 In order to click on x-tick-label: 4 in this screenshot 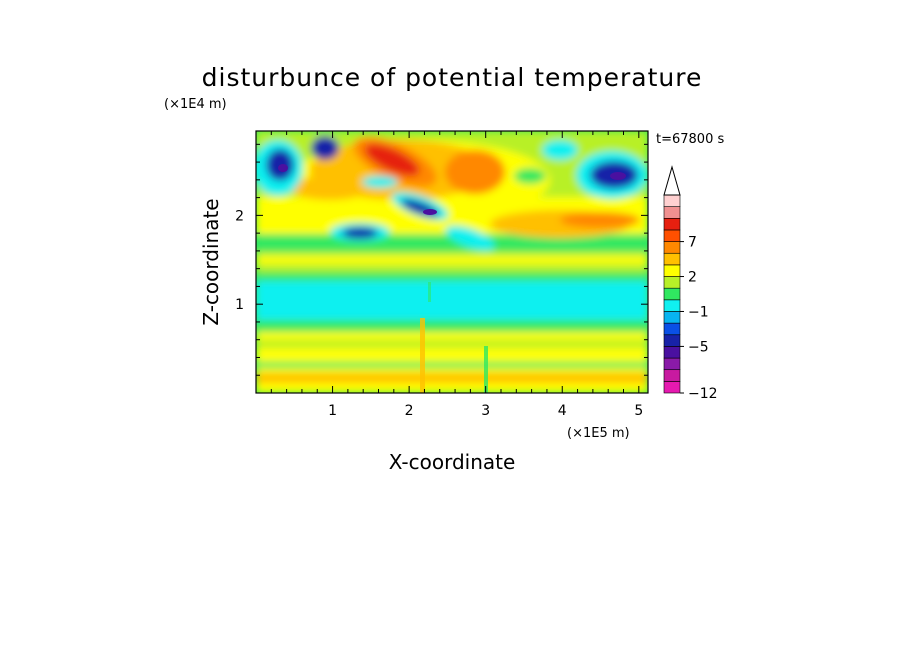, I will do `click(562, 411)`.